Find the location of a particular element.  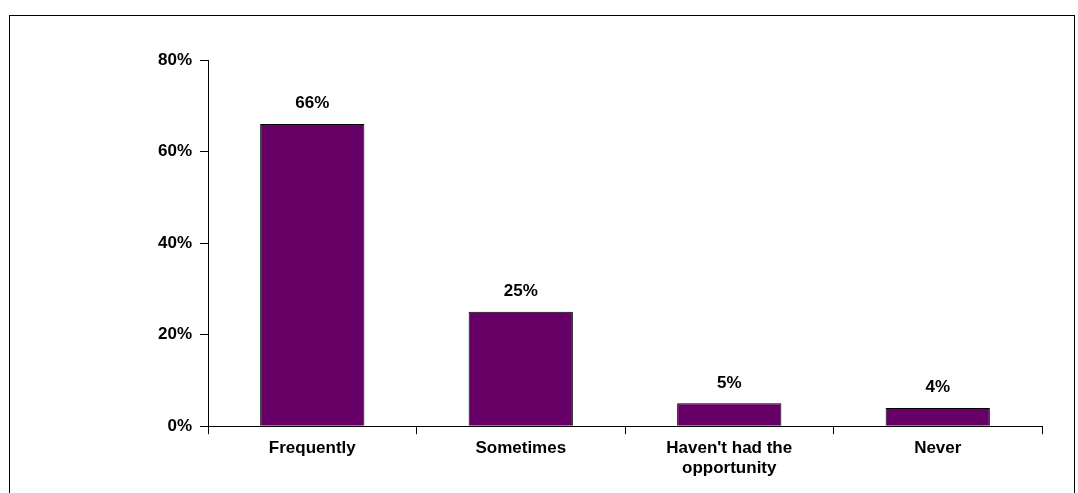

y-tick-label: 60% is located at coordinates (175, 151).